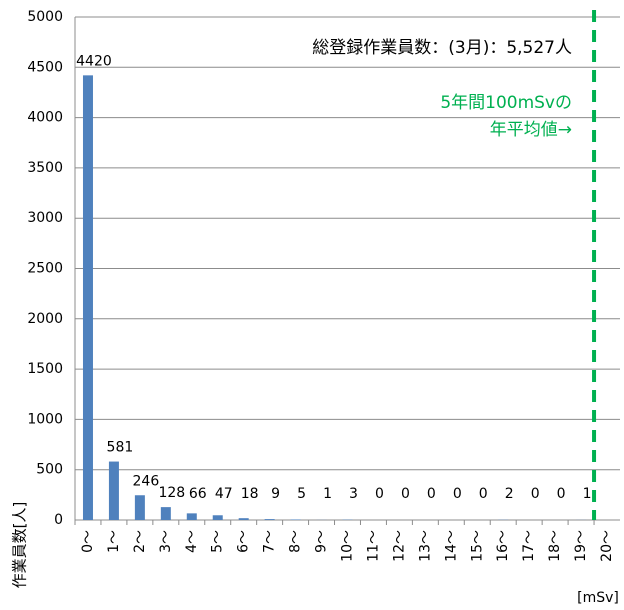 This screenshot has width=624, height=610. I want to click on x-tick-label: 10～, so click(348, 546).